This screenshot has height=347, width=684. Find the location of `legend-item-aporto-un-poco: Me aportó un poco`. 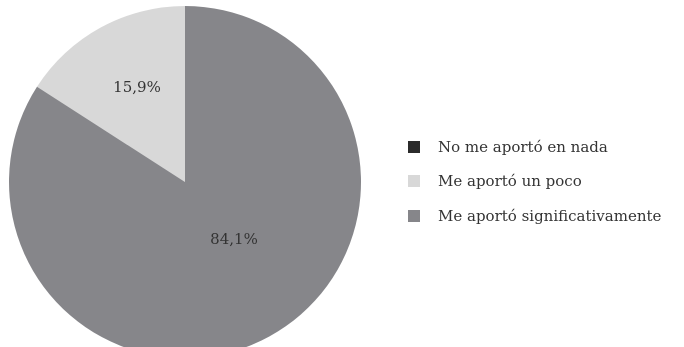

legend-item-aporto-un-poco: Me aportó un poco is located at coordinates (534, 181).